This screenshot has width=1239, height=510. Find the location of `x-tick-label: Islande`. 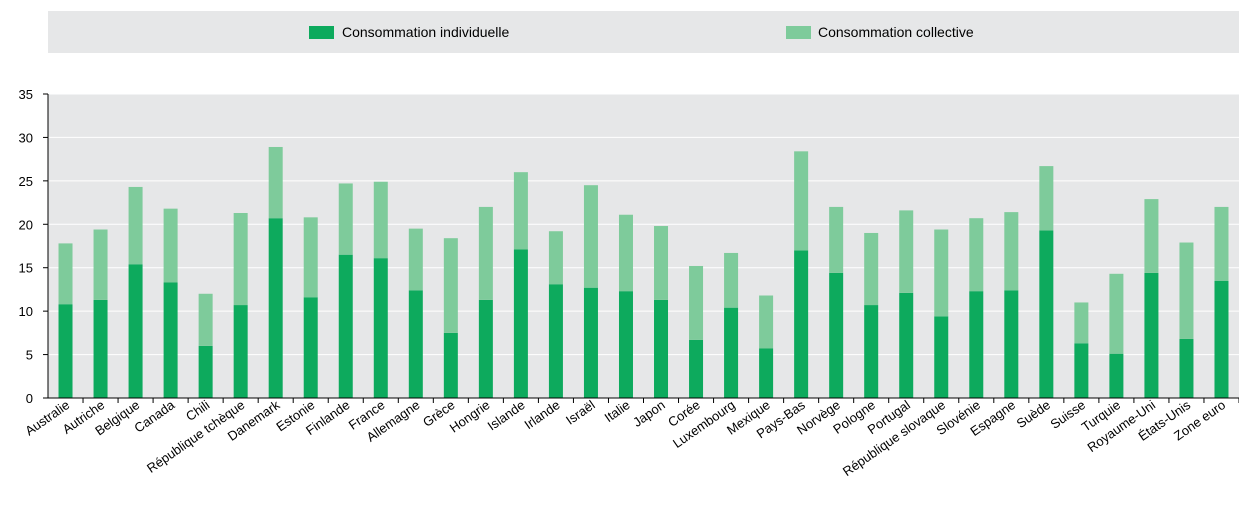

x-tick-label: Islande is located at coordinates (506, 415).